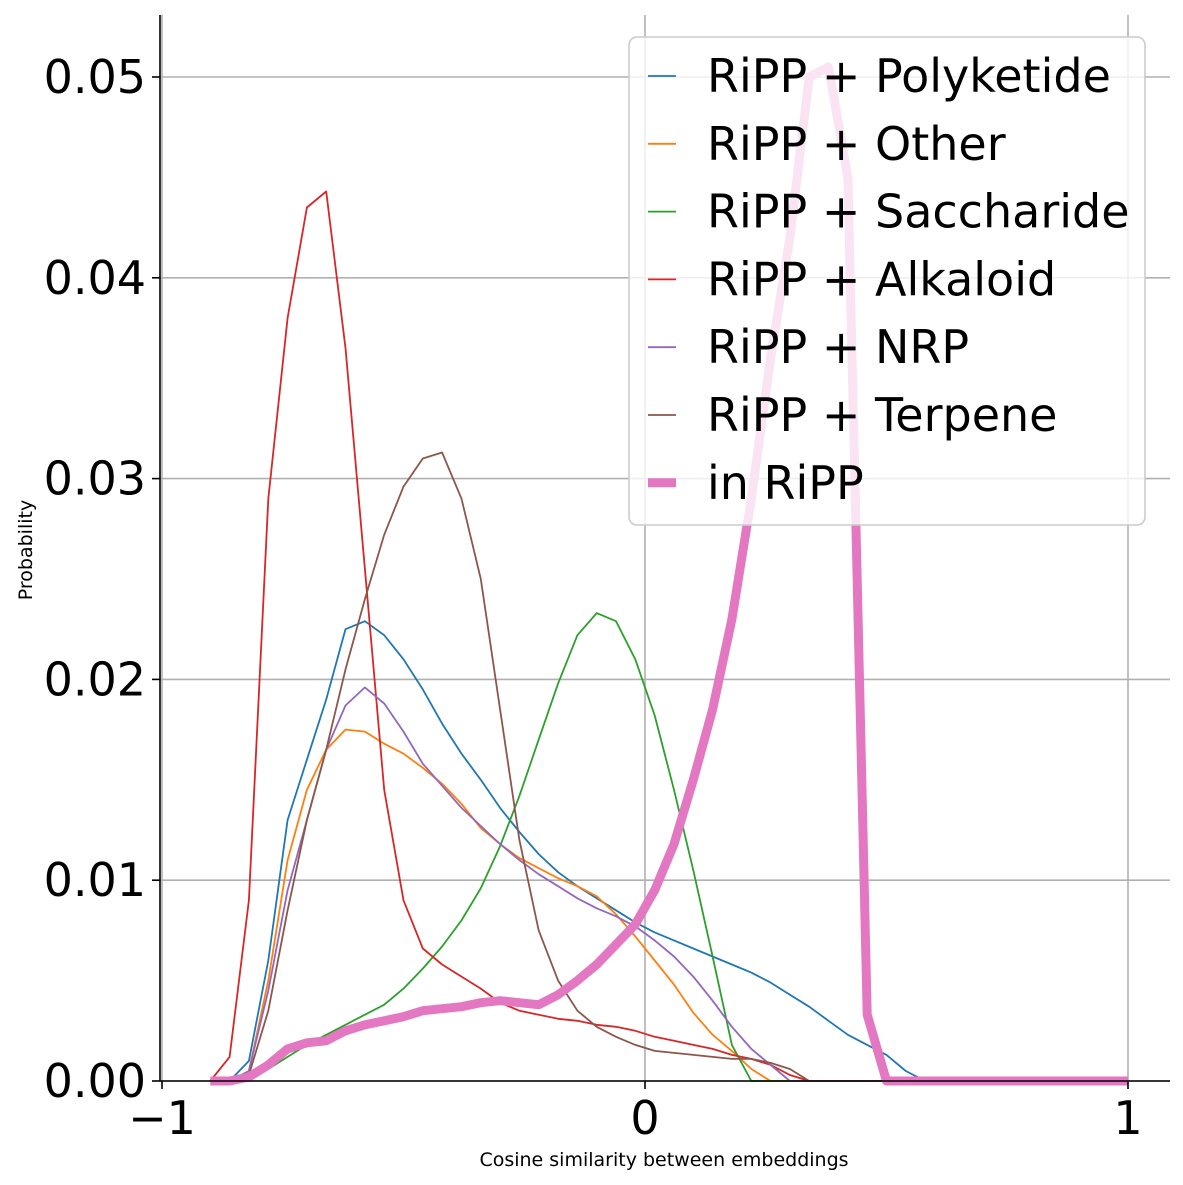 The width and height of the screenshot is (1183, 1185). What do you see at coordinates (663, 1160) in the screenshot?
I see `x-axis-label: Cosine similarity between embeddings` at bounding box center [663, 1160].